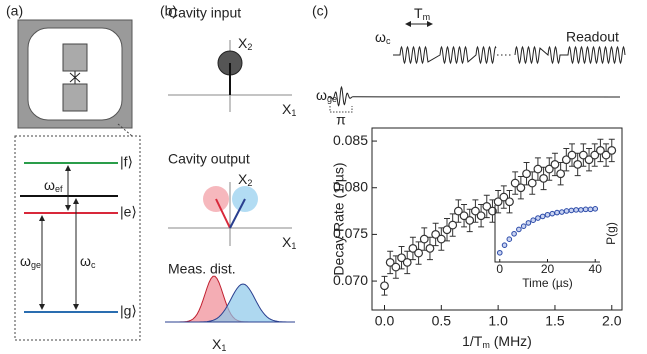 The image size is (647, 354). What do you see at coordinates (339, 218) in the screenshot?
I see `y-axis-label: Decay Rate (1/µs)` at bounding box center [339, 218].